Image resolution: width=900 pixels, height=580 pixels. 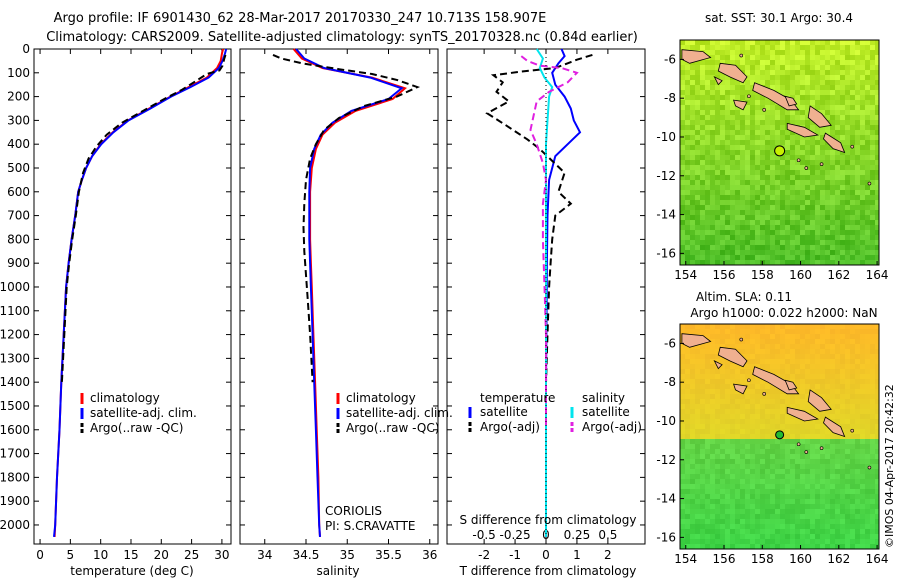 I want to click on x-tick-label: 5, so click(x=71, y=555).